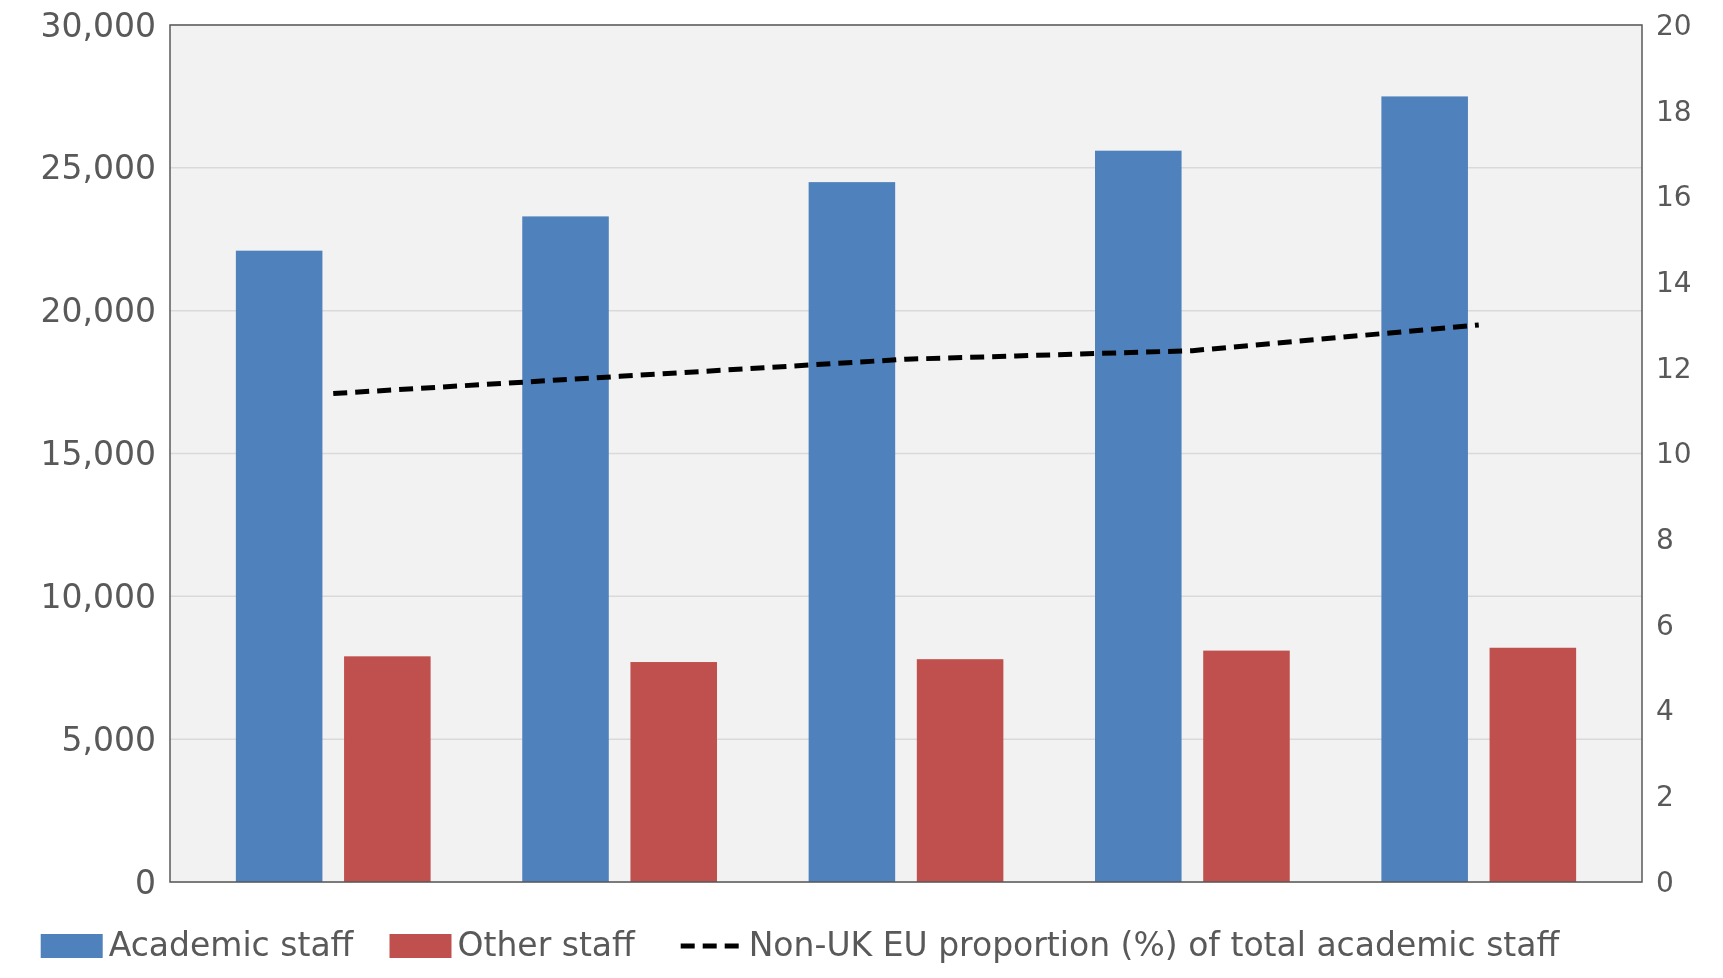 Image resolution: width=1723 pixels, height=978 pixels. Describe the element at coordinates (98, 596) in the screenshot. I see `y-tick-label: 10,000` at that location.